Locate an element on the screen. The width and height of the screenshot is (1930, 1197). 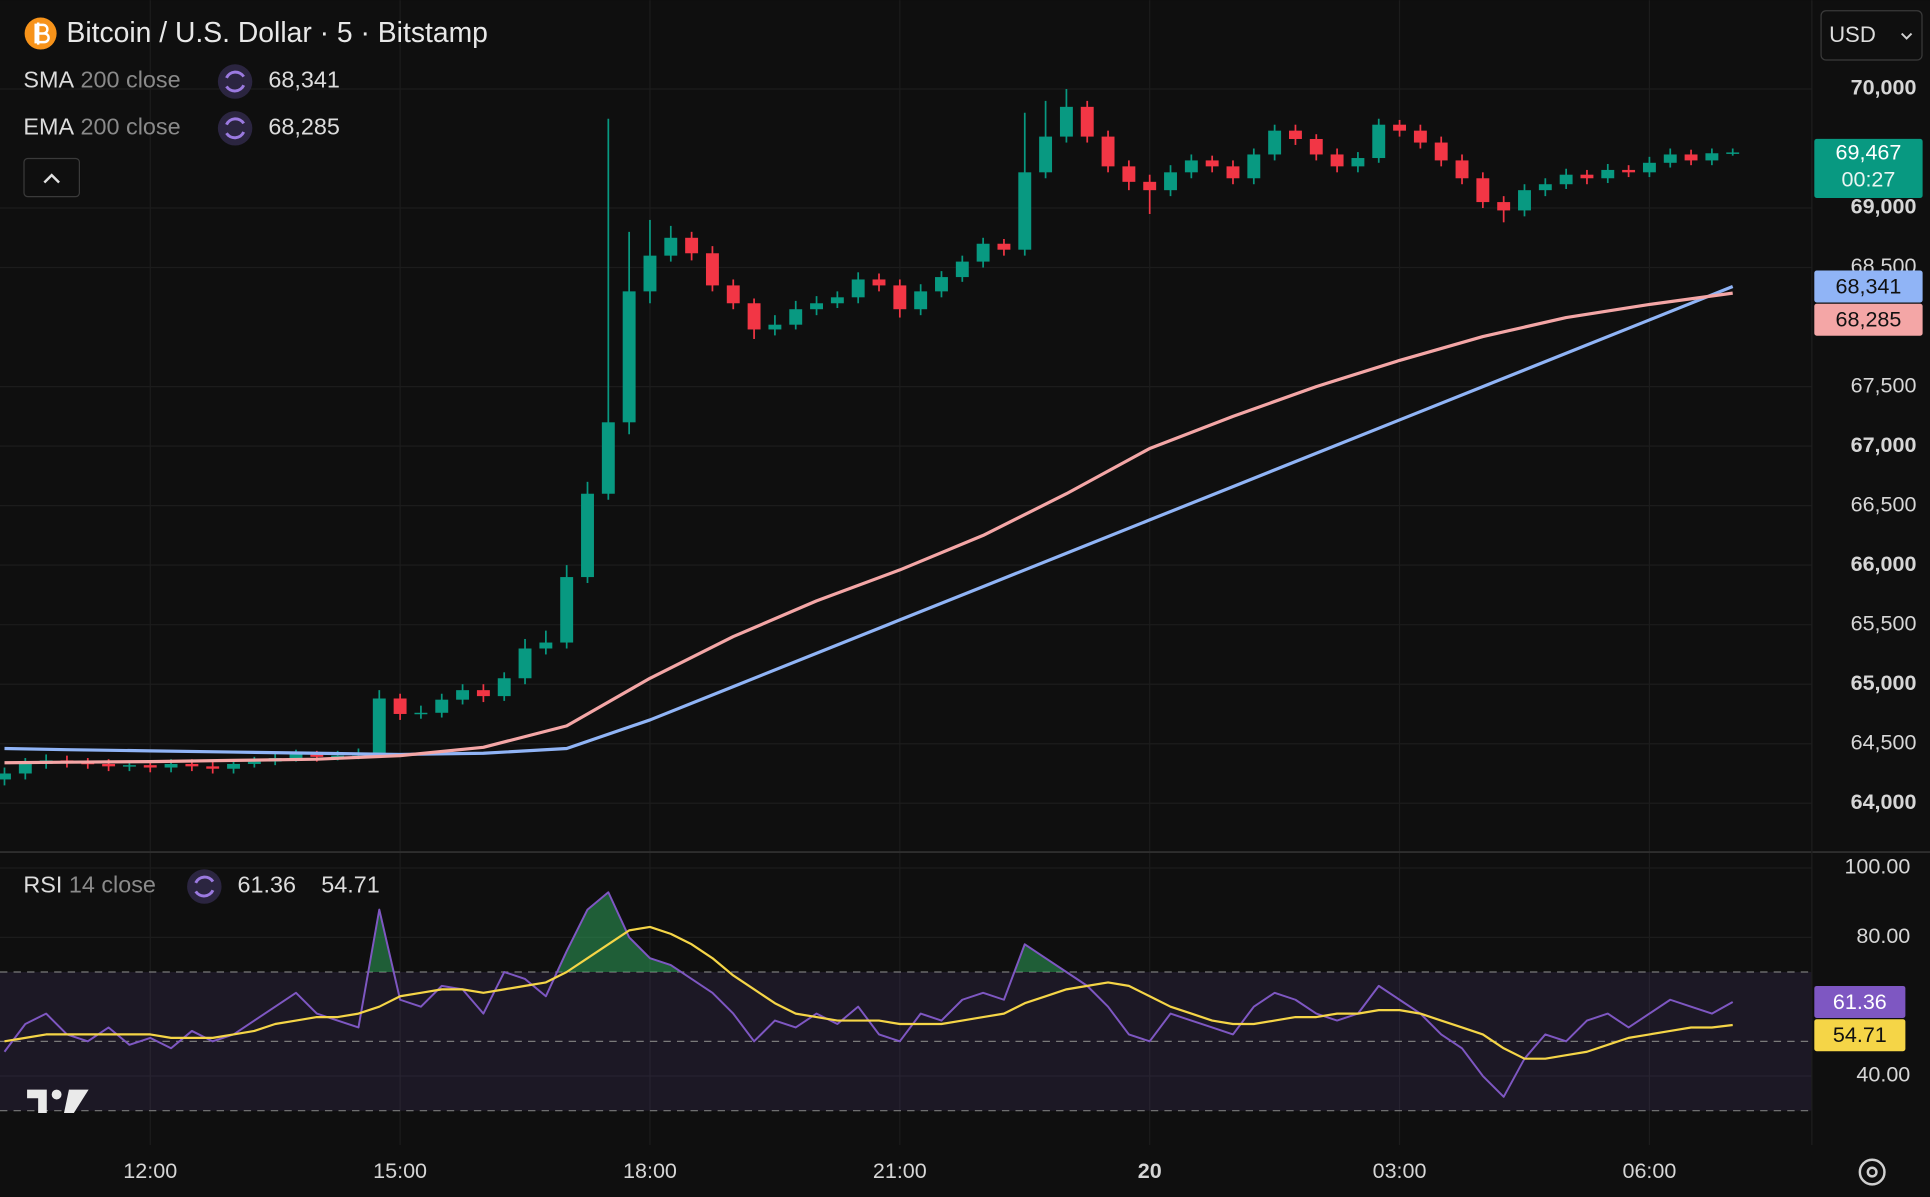
legend-name: SMA is located at coordinates (48, 80).